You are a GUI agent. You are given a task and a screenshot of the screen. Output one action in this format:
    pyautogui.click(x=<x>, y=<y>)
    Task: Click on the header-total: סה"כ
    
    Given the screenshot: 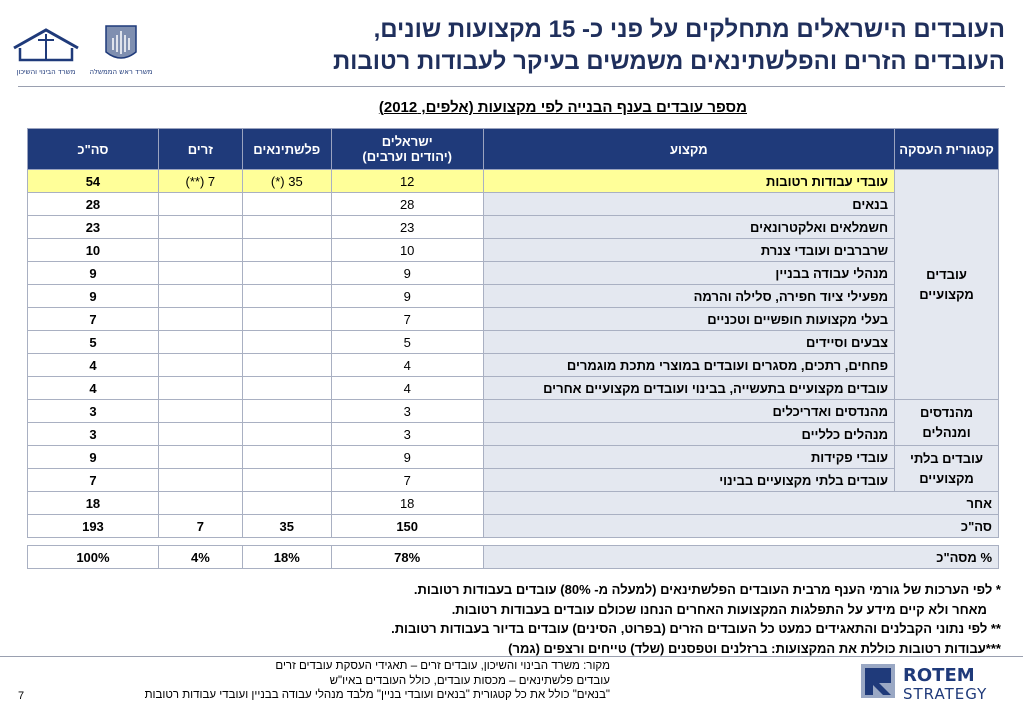 What is the action you would take?
    pyautogui.click(x=93, y=149)
    